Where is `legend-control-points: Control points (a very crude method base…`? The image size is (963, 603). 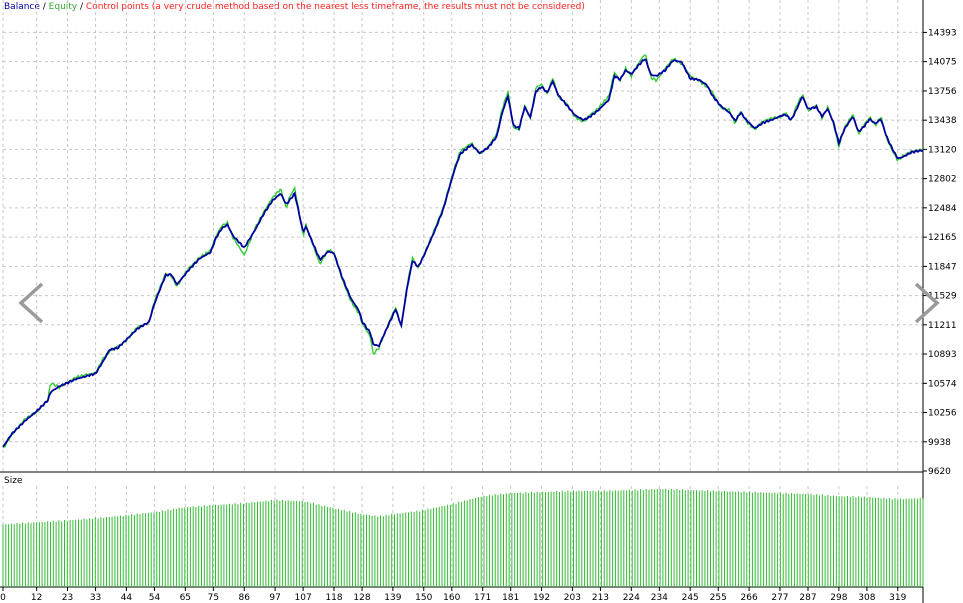 legend-control-points: Control points (a very crude method base… is located at coordinates (335, 7).